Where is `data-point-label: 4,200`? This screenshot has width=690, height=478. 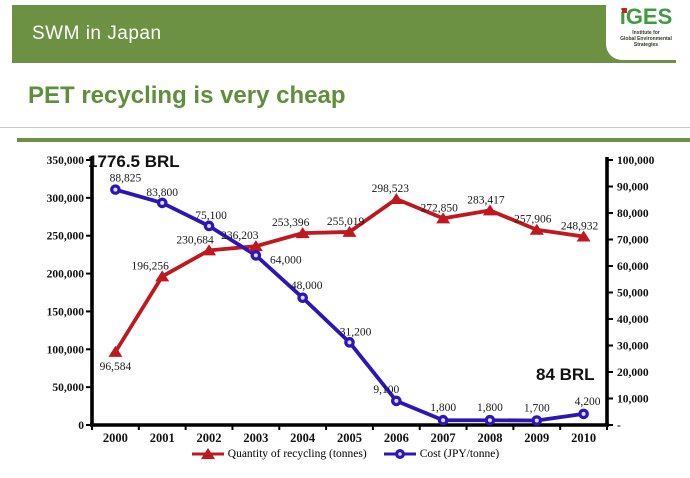 data-point-label: 4,200 is located at coordinates (588, 402).